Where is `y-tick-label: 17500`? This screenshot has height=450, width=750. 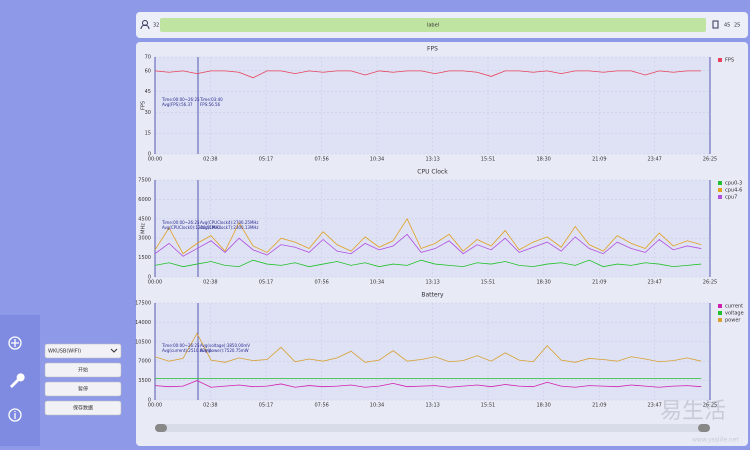 y-tick-label: 17500 is located at coordinates (143, 304).